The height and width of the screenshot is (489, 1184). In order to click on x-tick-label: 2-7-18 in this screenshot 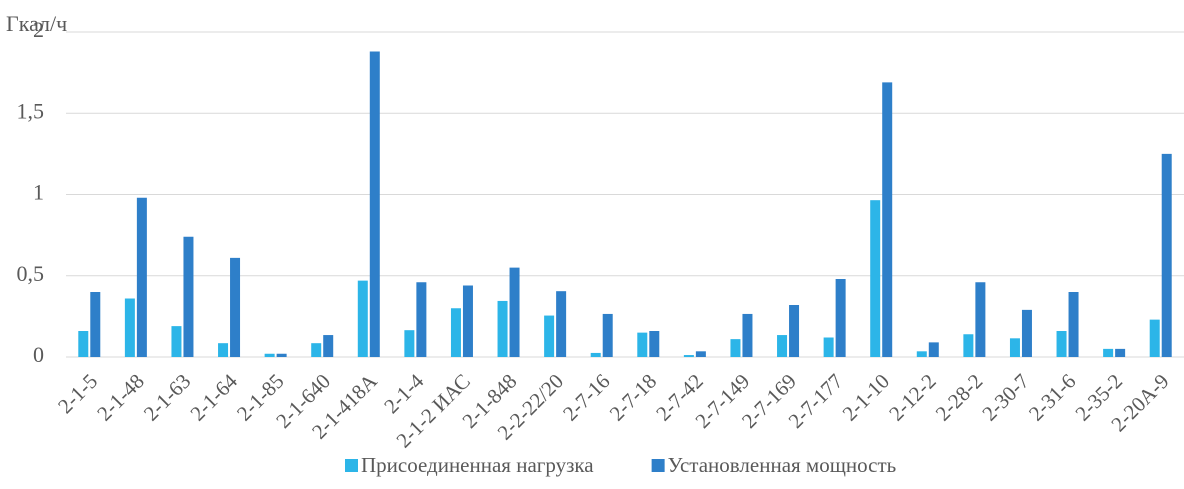, I will do `click(633, 397)`.